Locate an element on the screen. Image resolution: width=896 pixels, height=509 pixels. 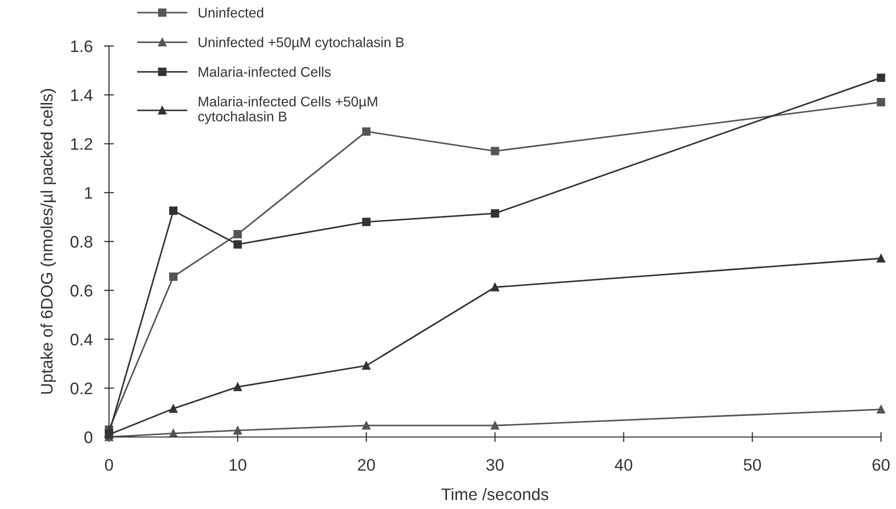
x-tick-label: 10 is located at coordinates (238, 464).